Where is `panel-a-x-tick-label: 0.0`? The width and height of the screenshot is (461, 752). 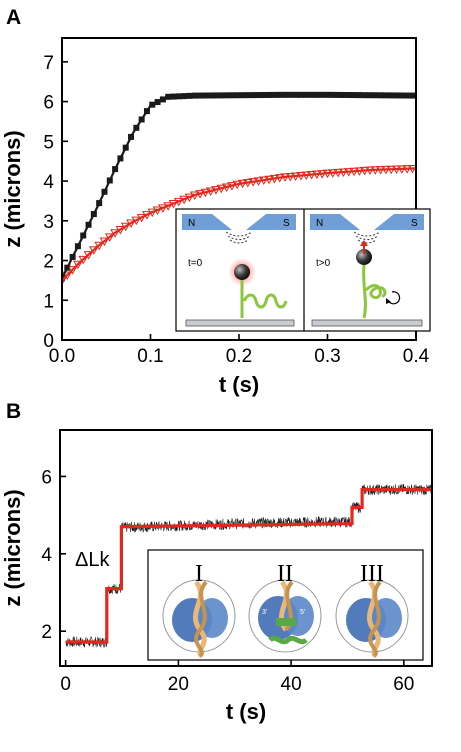 panel-a-x-tick-label: 0.0 is located at coordinates (62, 356).